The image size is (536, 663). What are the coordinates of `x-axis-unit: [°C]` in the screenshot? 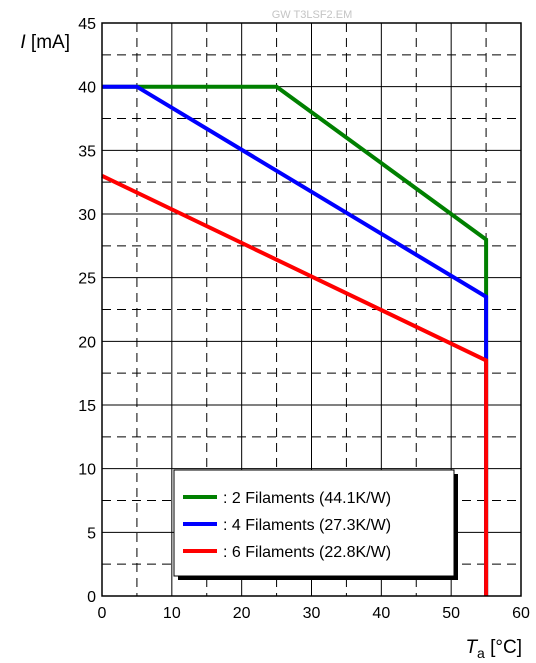 It's located at (503, 647).